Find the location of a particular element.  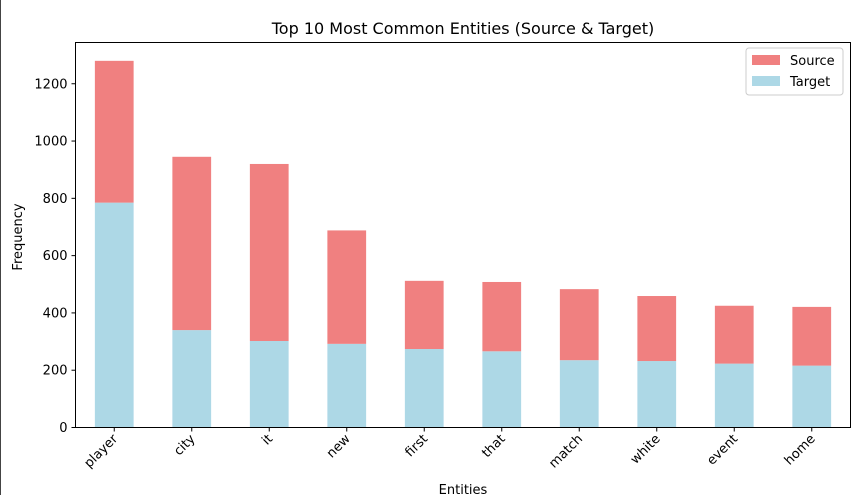

legend-label-target: Target is located at coordinates (809, 82).